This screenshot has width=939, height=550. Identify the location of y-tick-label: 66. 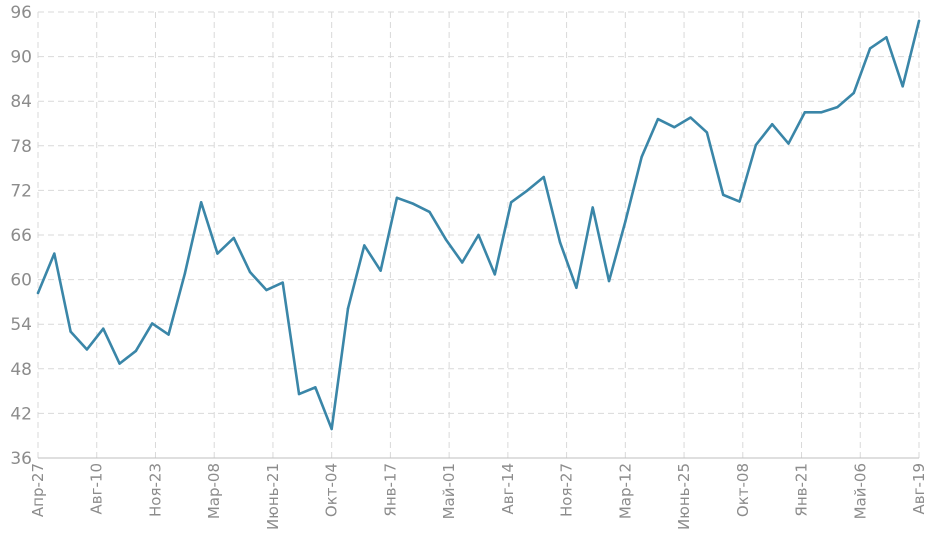
(21, 236).